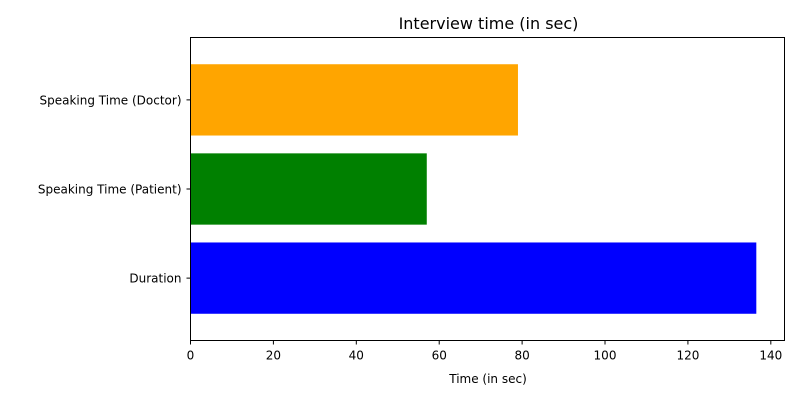  What do you see at coordinates (489, 23) in the screenshot?
I see `chart-title: Interview time (in sec)` at bounding box center [489, 23].